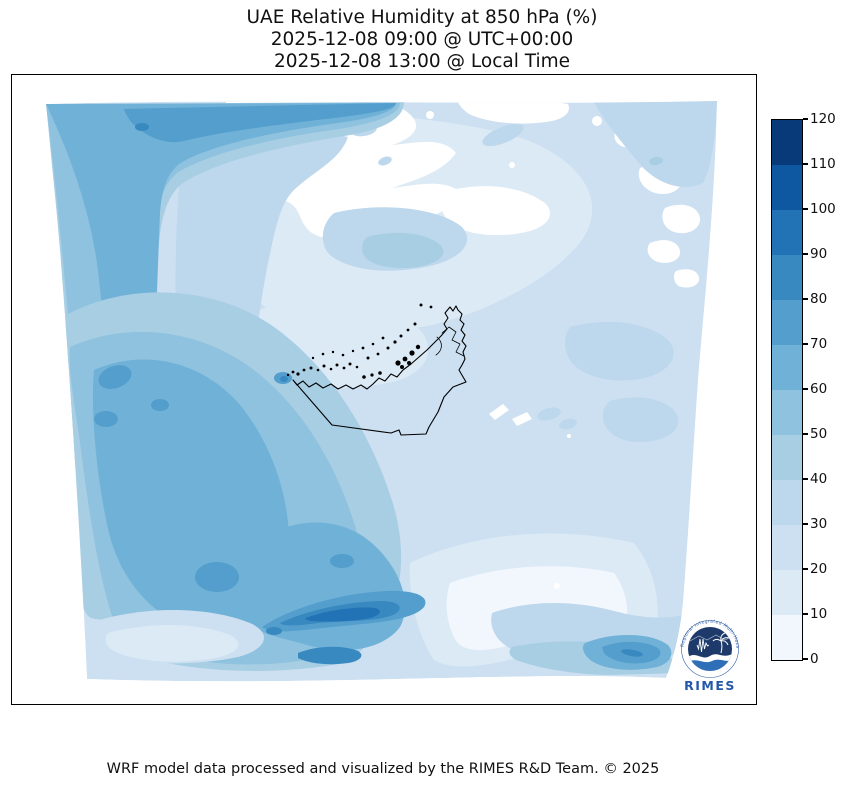 Image resolution: width=844 pixels, height=788 pixels. Describe the element at coordinates (710, 685) in the screenshot. I see `logo-wordmark: RIMES` at that location.